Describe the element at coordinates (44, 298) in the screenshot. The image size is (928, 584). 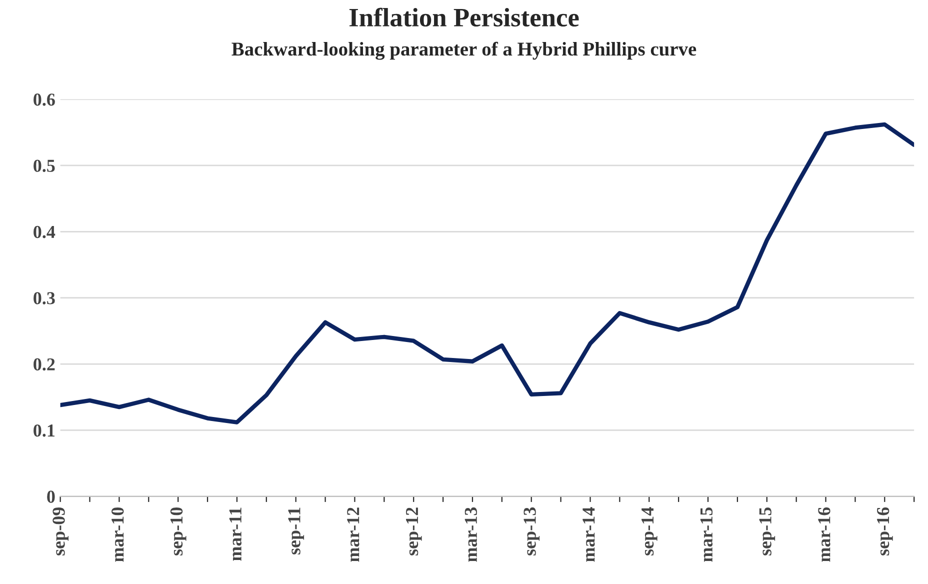
I see `y-tick-label: 0.3` at that location.